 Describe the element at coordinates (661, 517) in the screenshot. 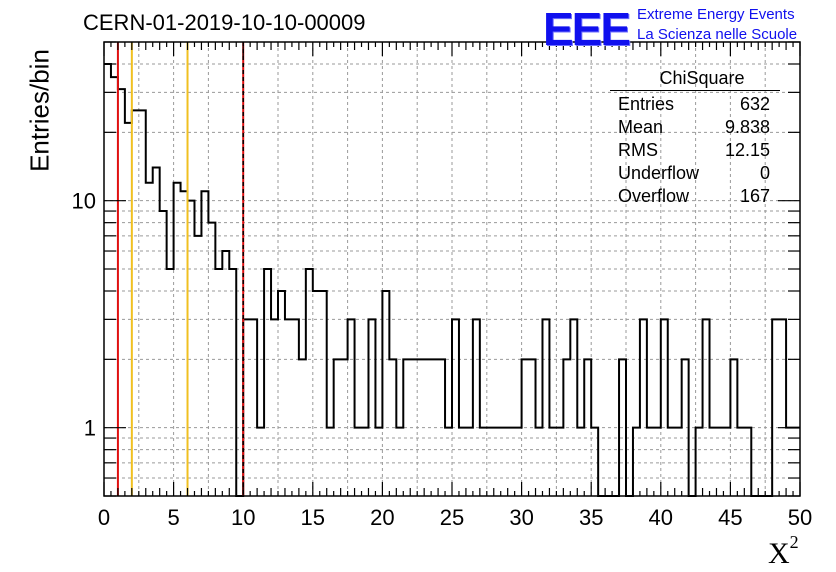

I see `x-tick-label: 40` at that location.